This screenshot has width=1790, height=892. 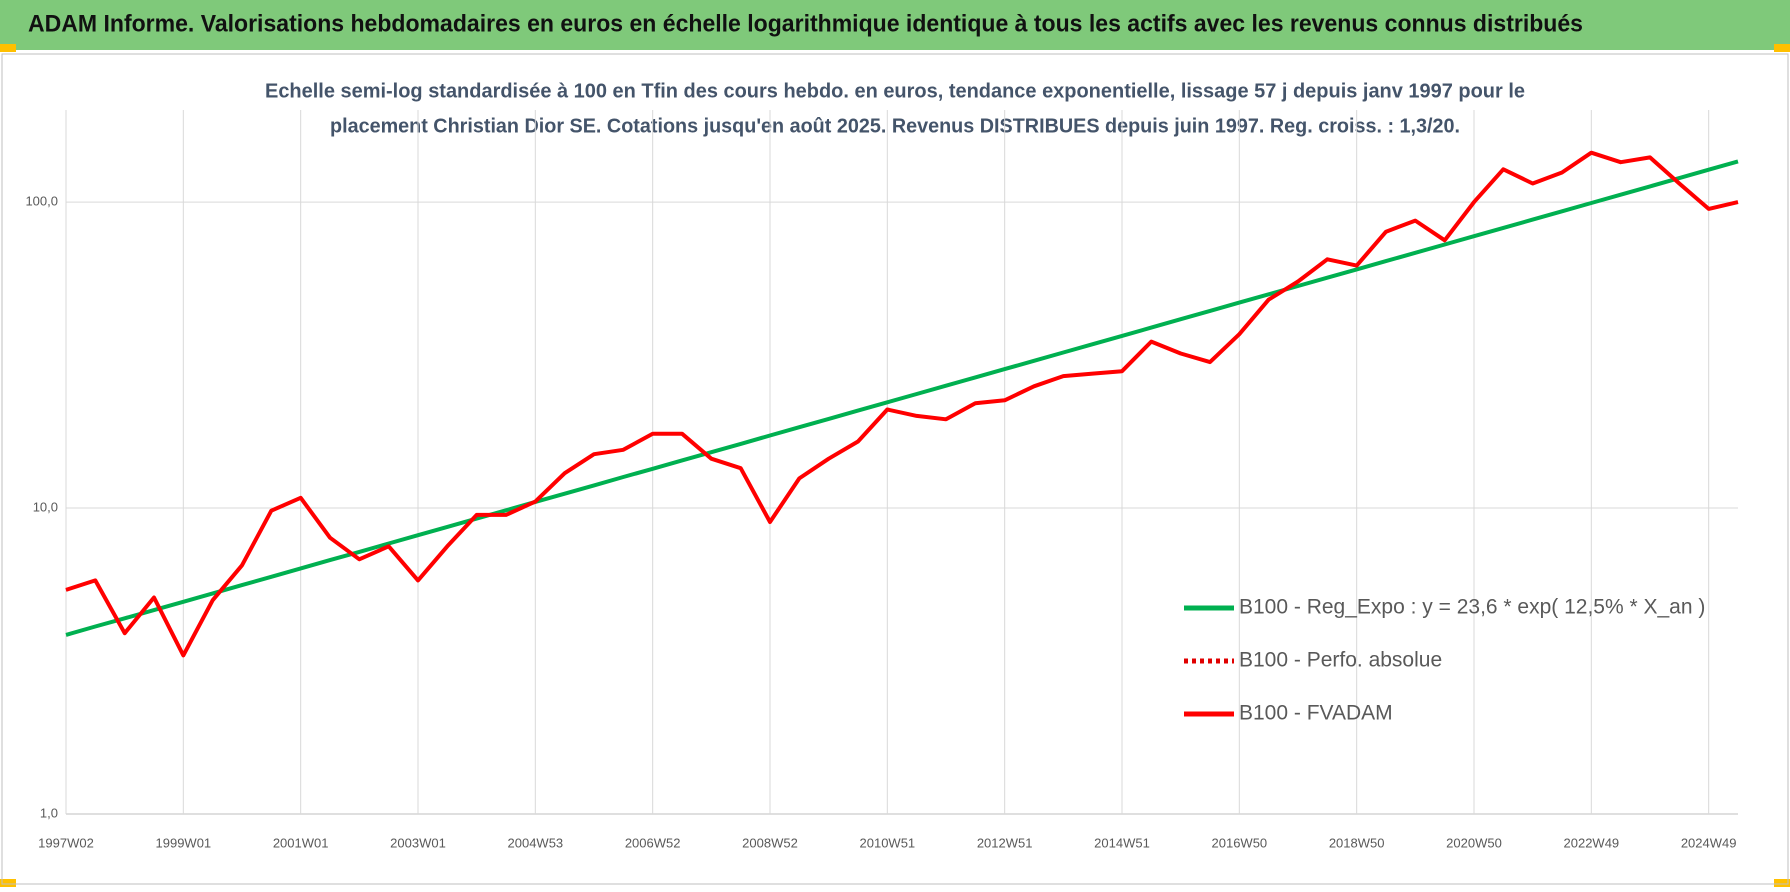 What do you see at coordinates (888, 842) in the screenshot?
I see `x-tick-label: 2010W51` at bounding box center [888, 842].